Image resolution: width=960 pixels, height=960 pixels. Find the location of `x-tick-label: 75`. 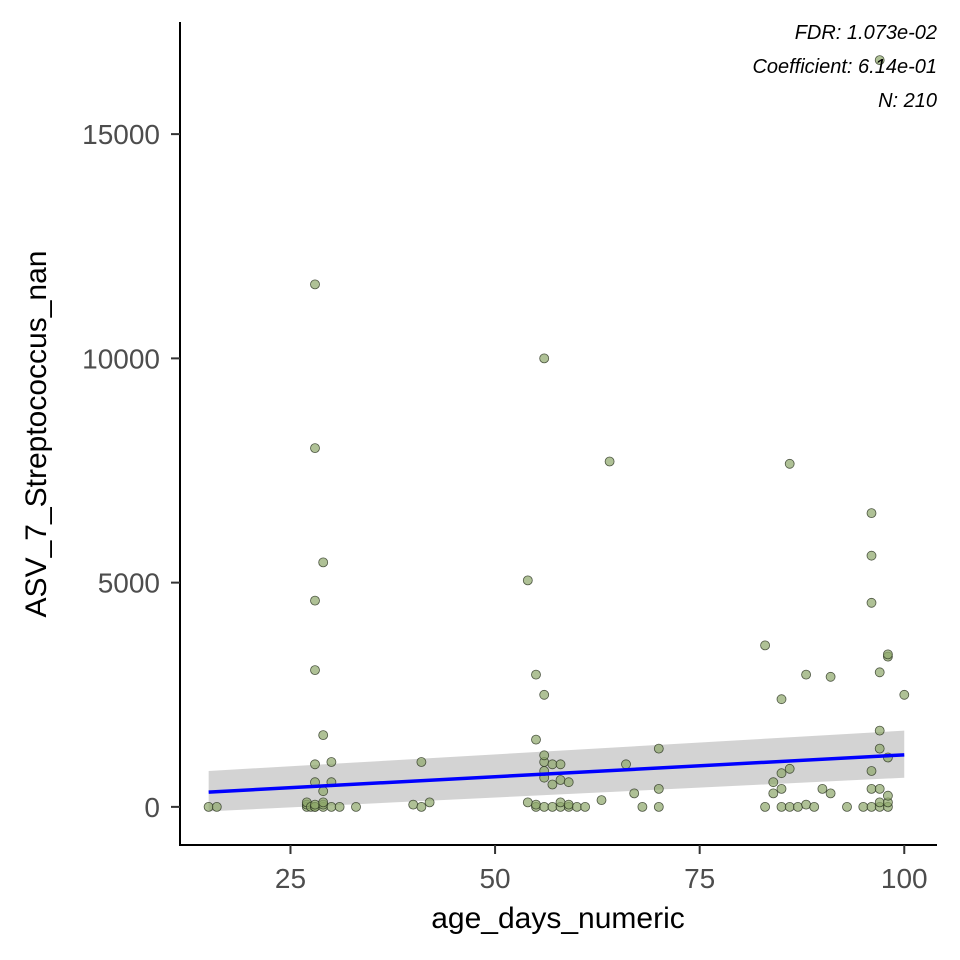

x-tick-label: 75 is located at coordinates (699, 878).